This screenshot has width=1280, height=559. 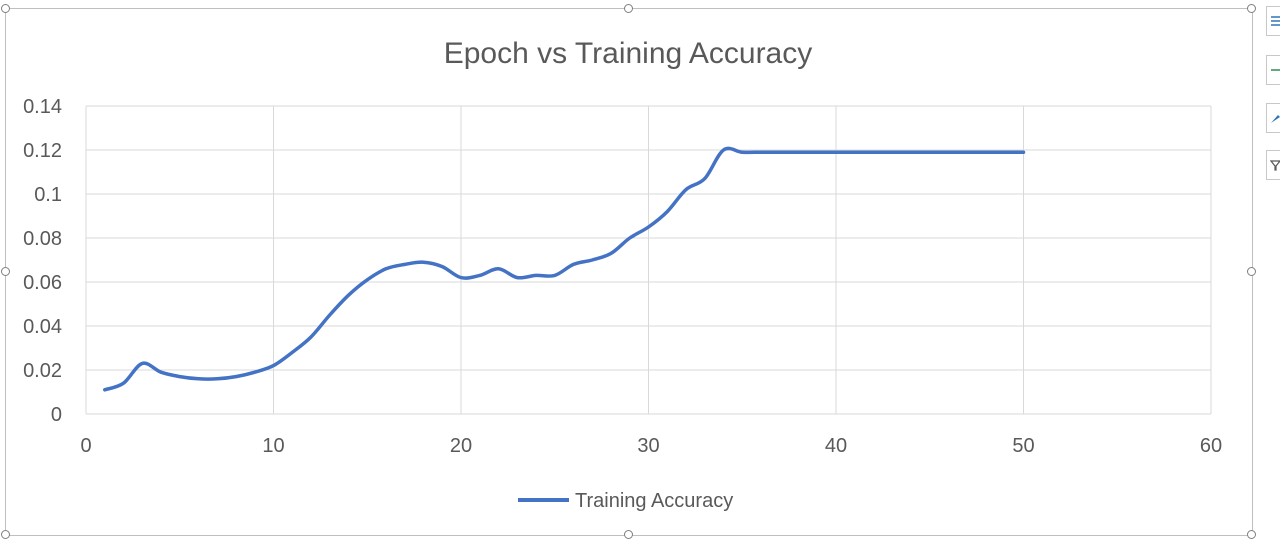 I want to click on y-tick-label: 0.12, so click(x=42, y=151).